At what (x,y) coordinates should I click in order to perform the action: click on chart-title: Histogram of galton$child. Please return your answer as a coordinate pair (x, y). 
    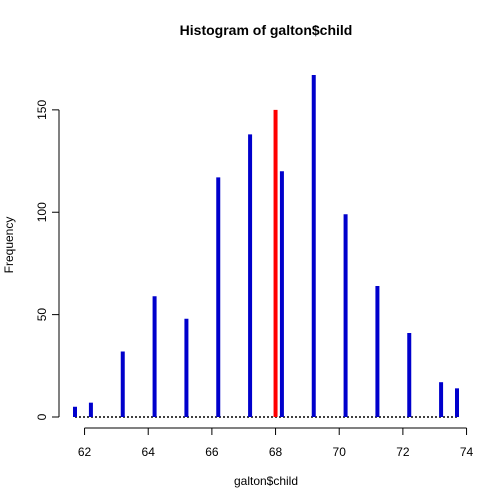
    Looking at the image, I should click on (266, 30).